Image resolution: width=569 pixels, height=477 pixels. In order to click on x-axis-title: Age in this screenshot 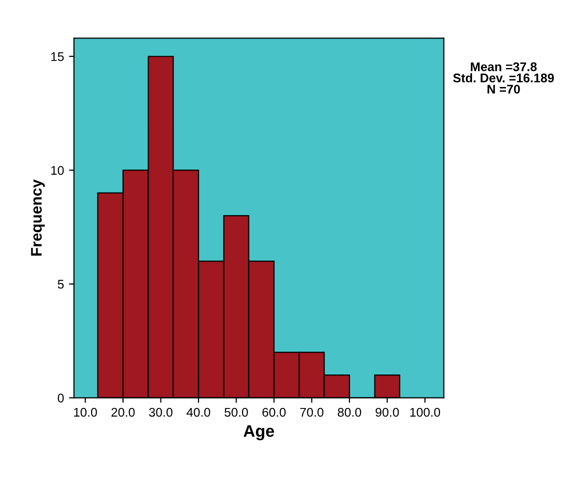, I will do `click(259, 432)`.